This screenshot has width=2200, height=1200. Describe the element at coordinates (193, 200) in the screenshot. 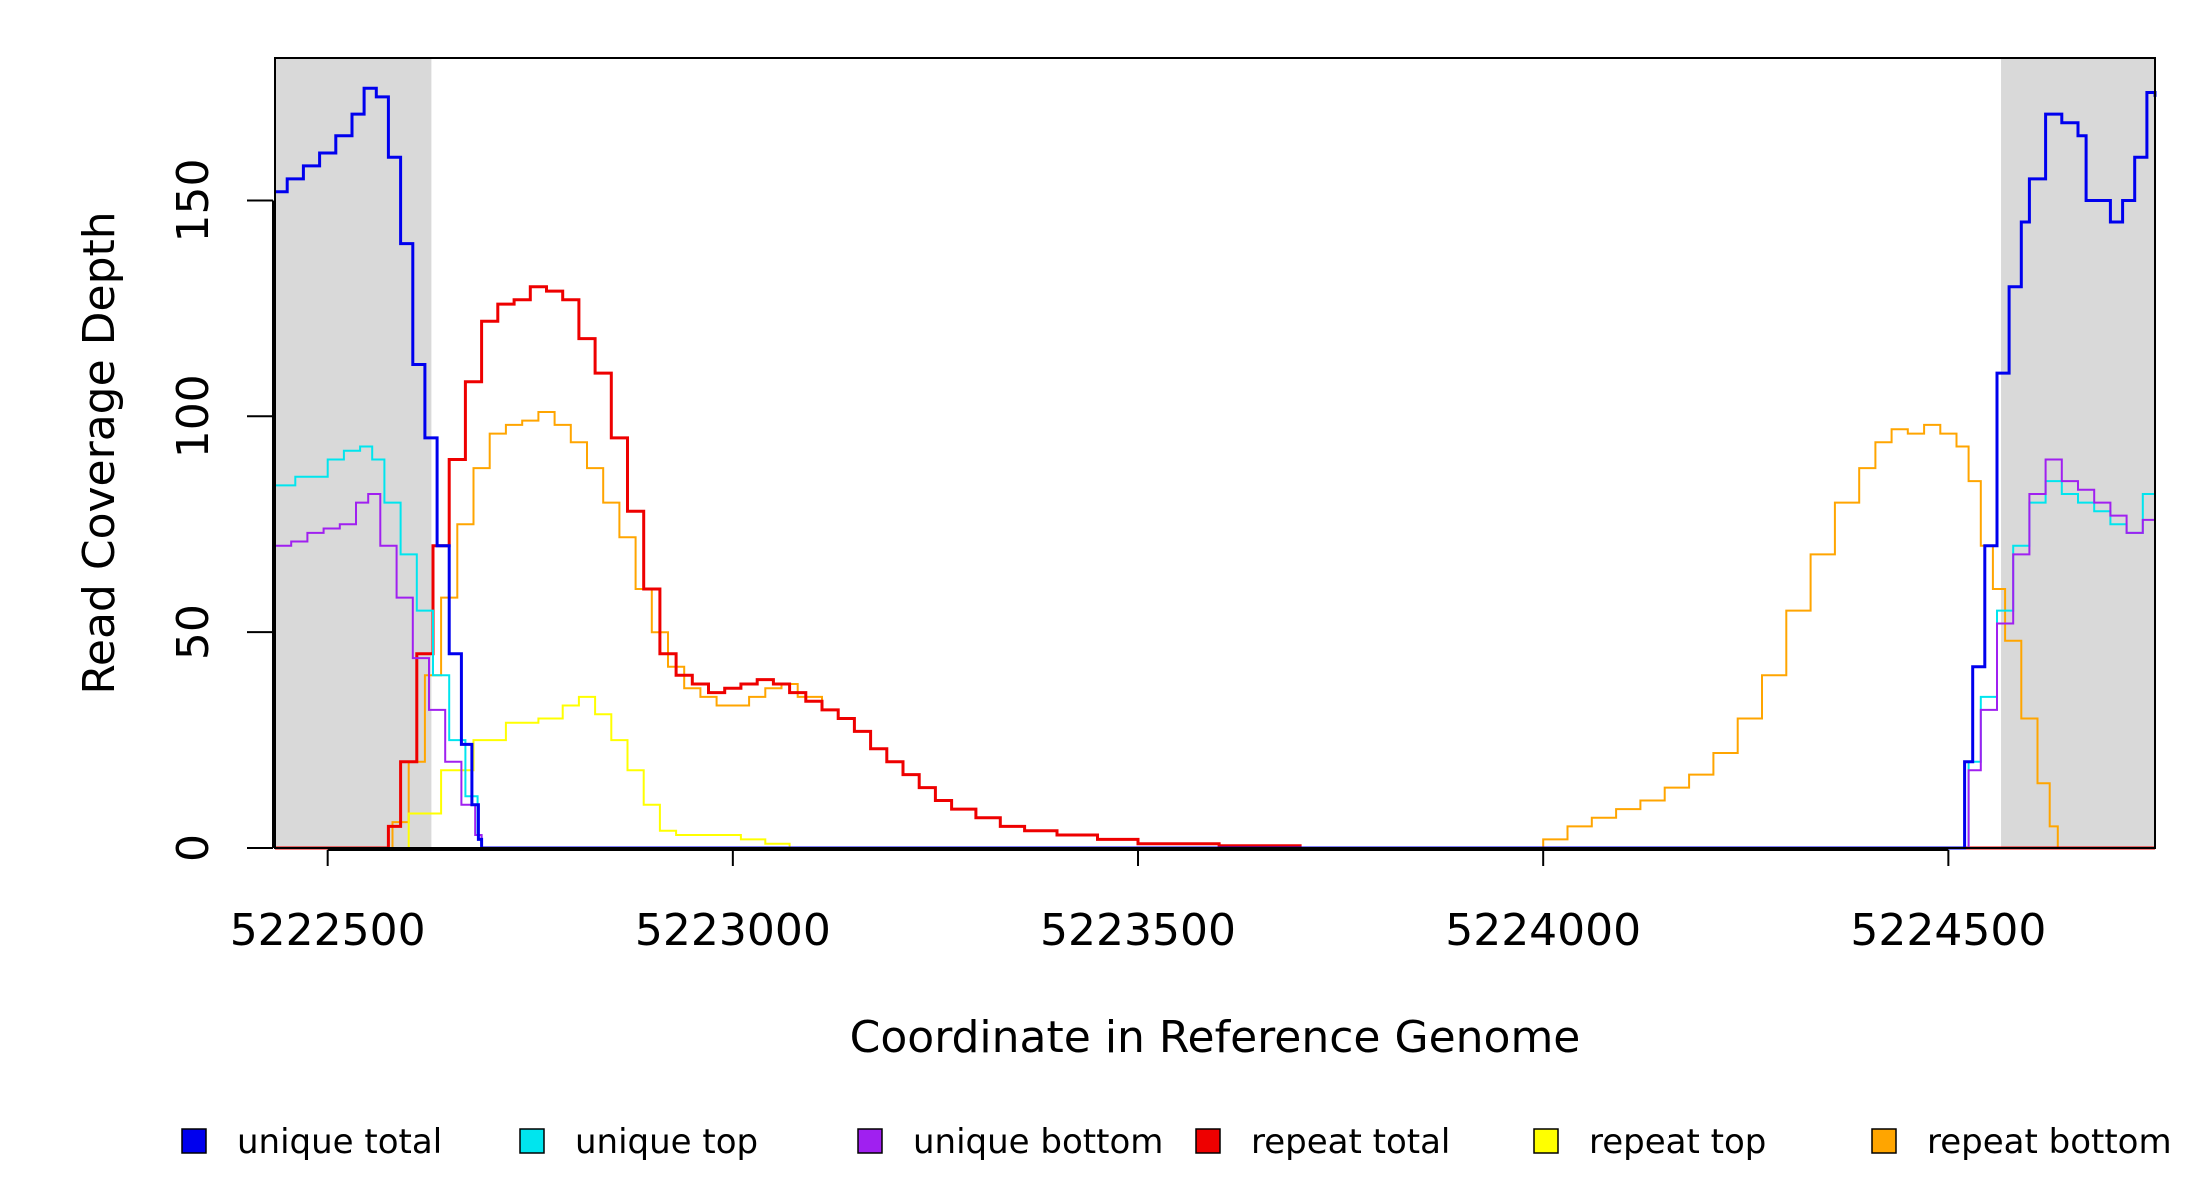

I see `y-tick-label: 150` at that location.